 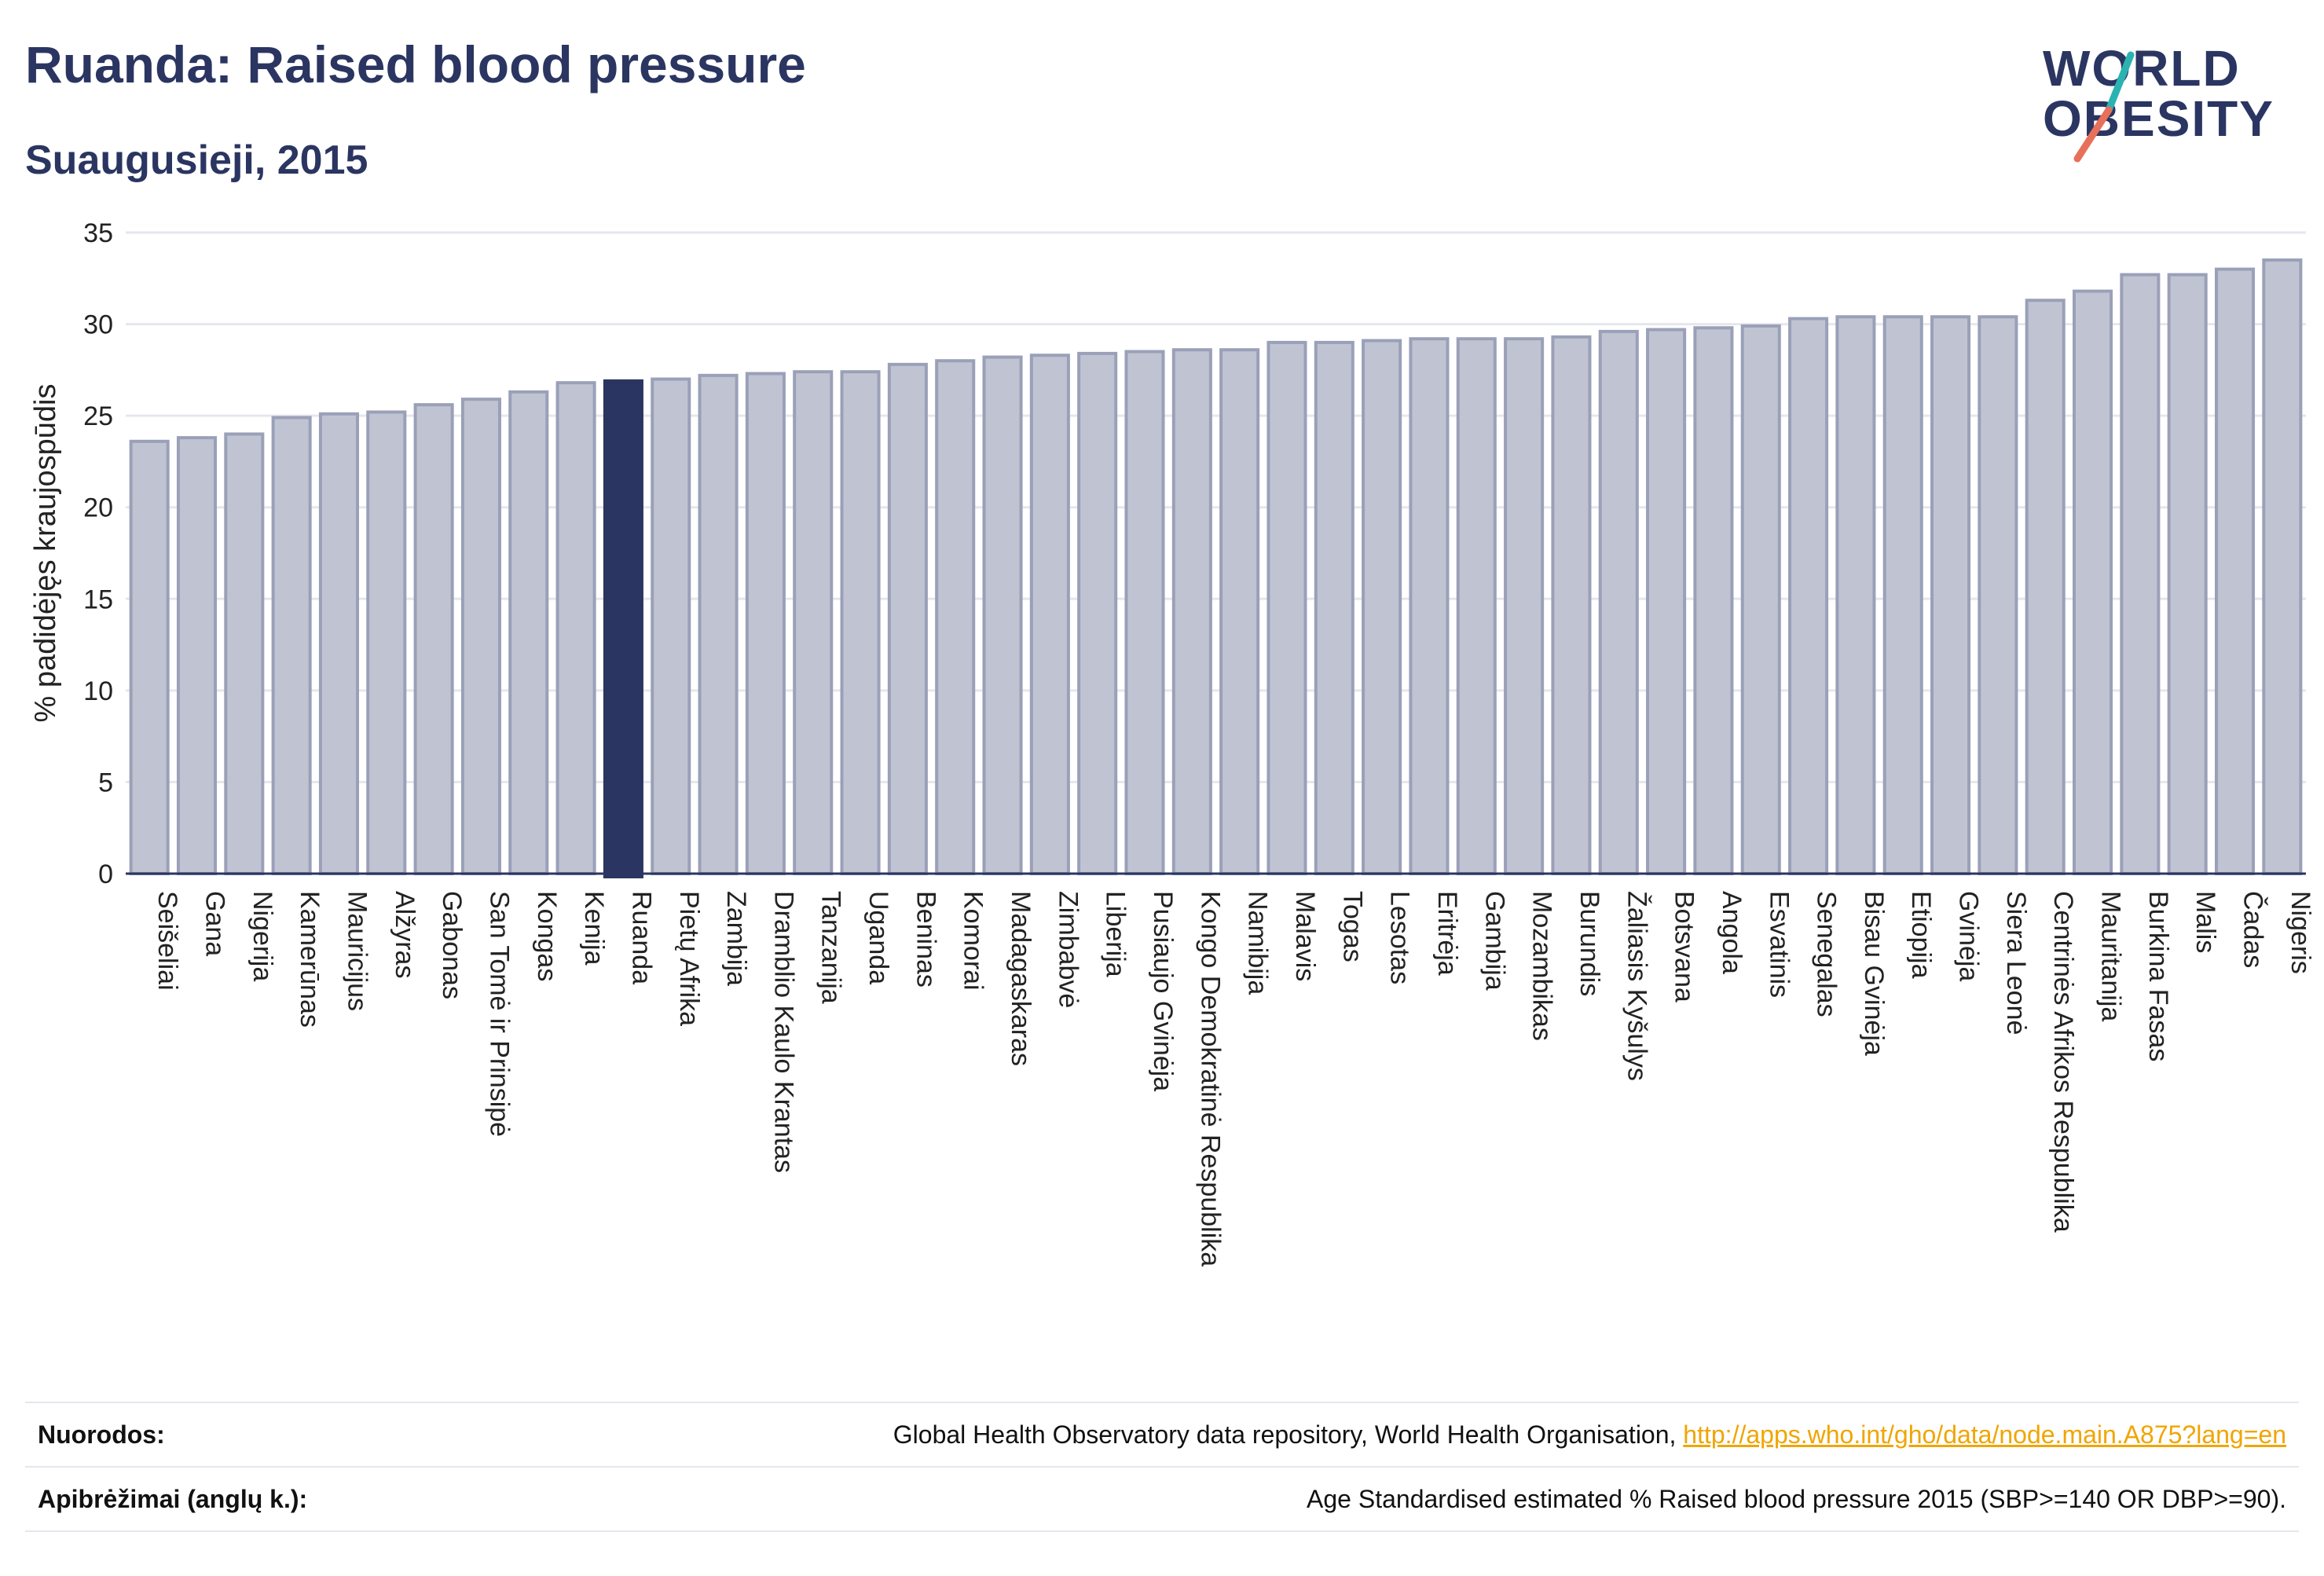 I want to click on x-tick-label: Seišeliai, so click(x=167, y=941).